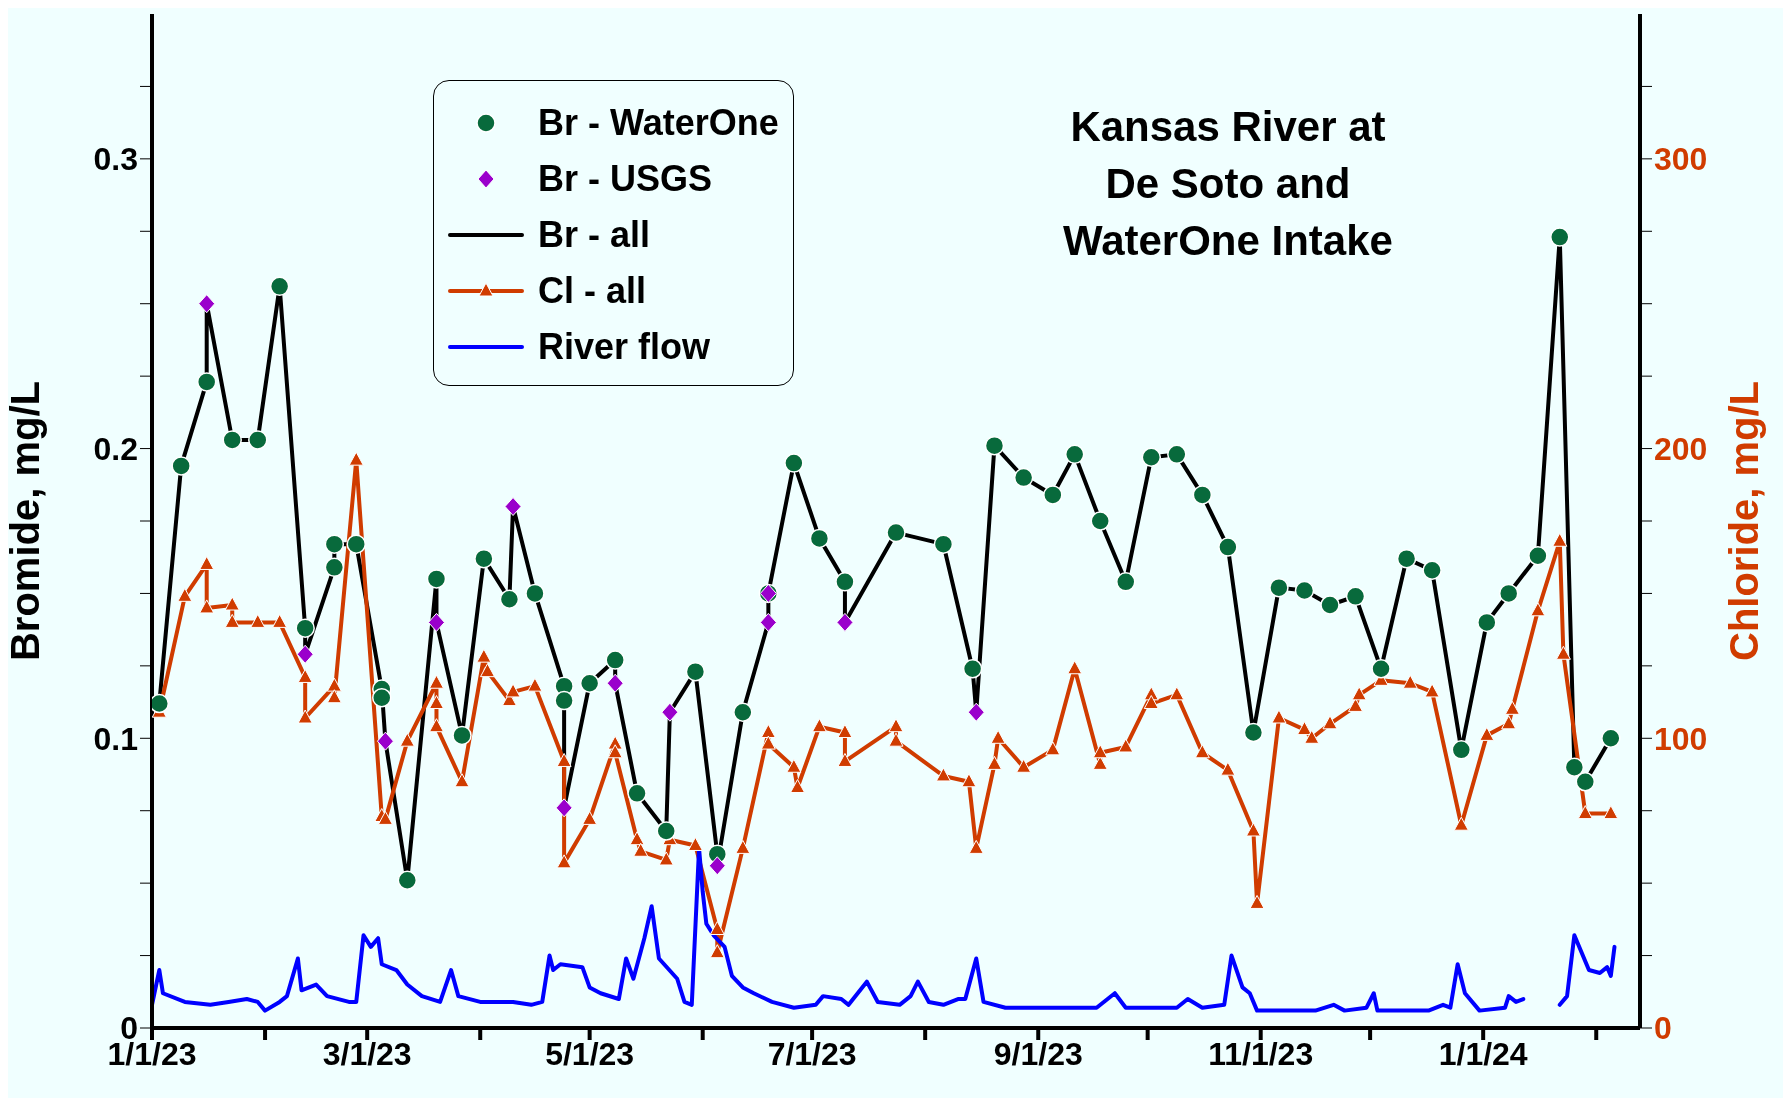 The image size is (1791, 1105). Describe the element at coordinates (590, 1053) in the screenshot. I see `x-tick-label: 5/1/23` at that location.